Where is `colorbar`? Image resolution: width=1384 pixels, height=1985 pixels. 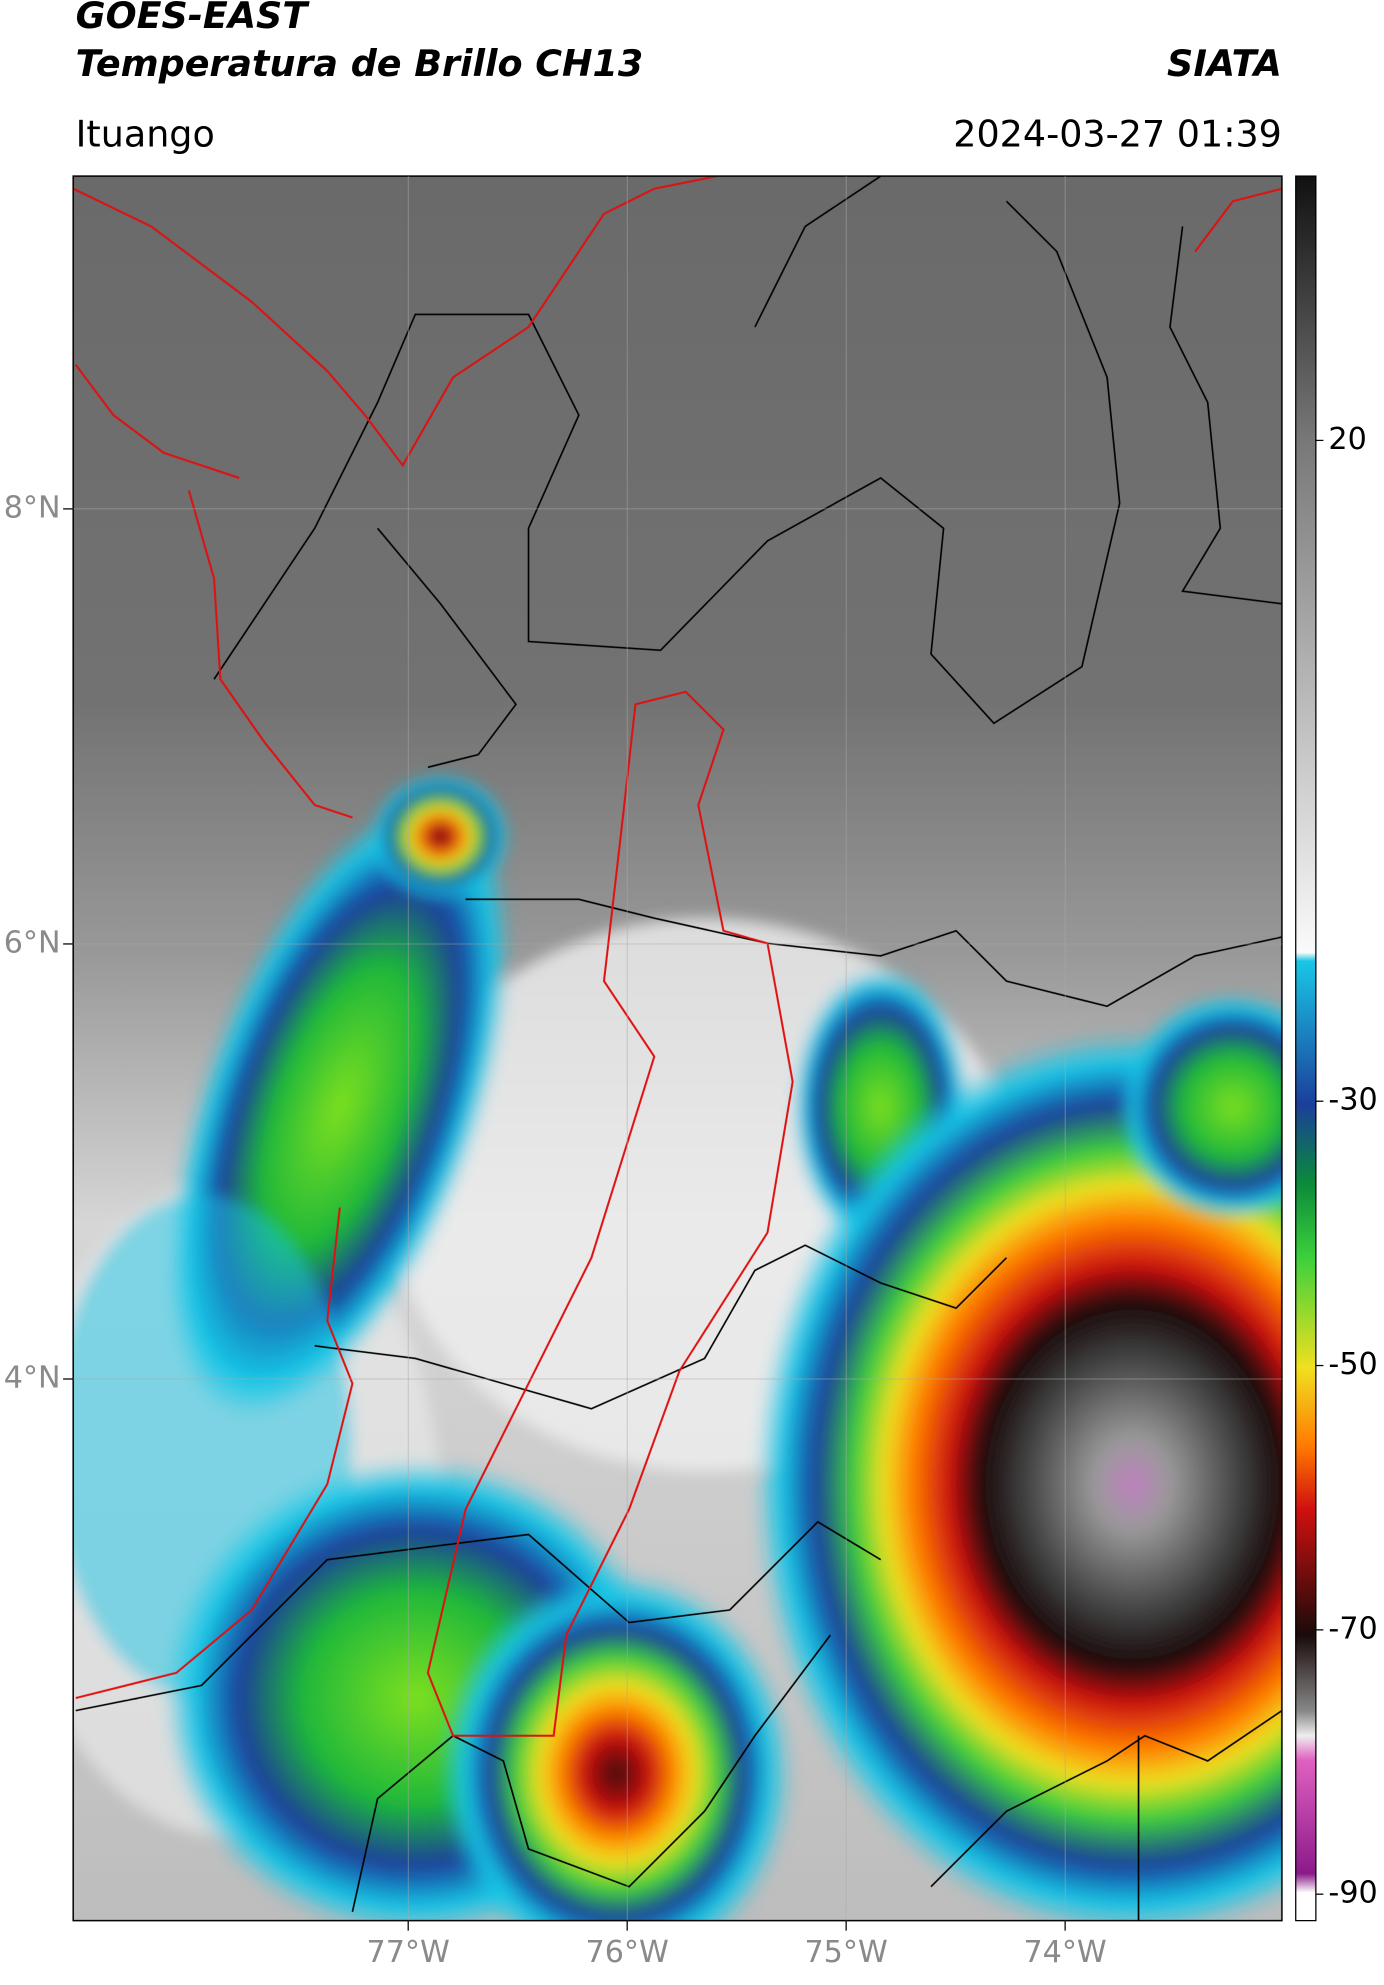 colorbar is located at coordinates (1306, 1048).